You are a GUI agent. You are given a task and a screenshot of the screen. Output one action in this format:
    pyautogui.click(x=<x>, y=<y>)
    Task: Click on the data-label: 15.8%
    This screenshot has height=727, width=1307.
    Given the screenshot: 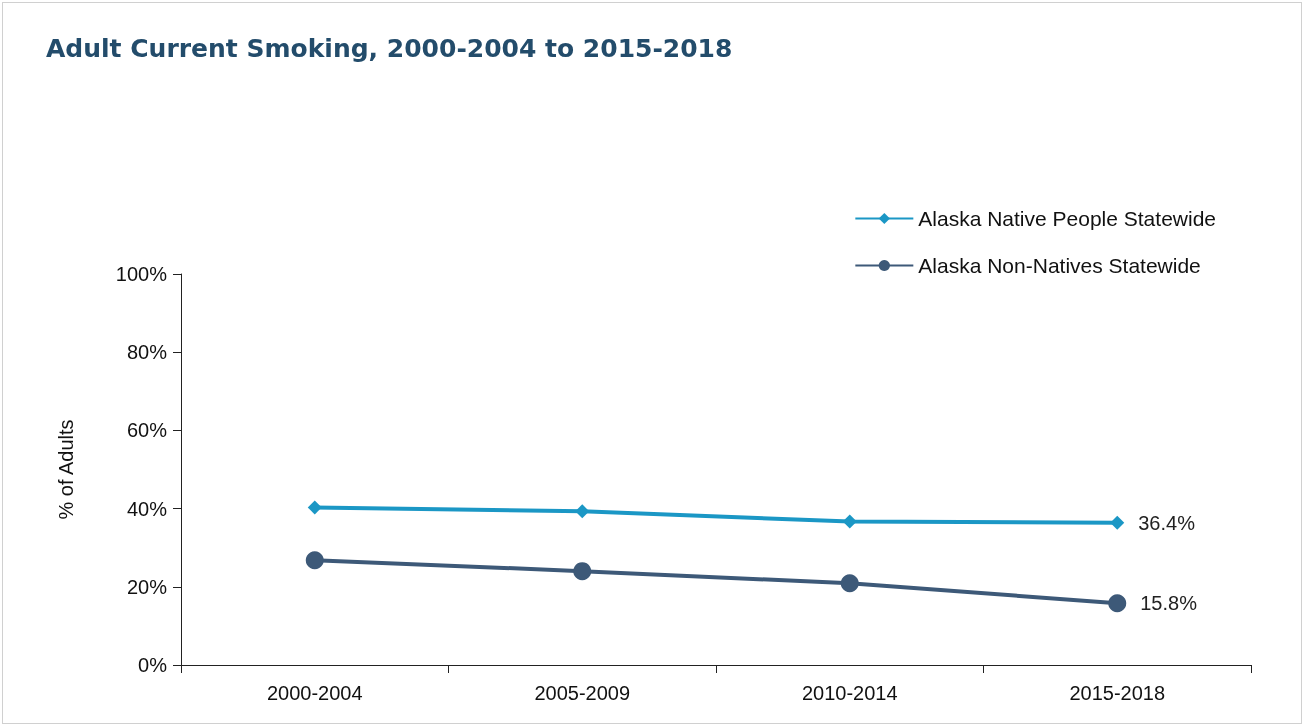 What is the action you would take?
    pyautogui.click(x=1169, y=603)
    